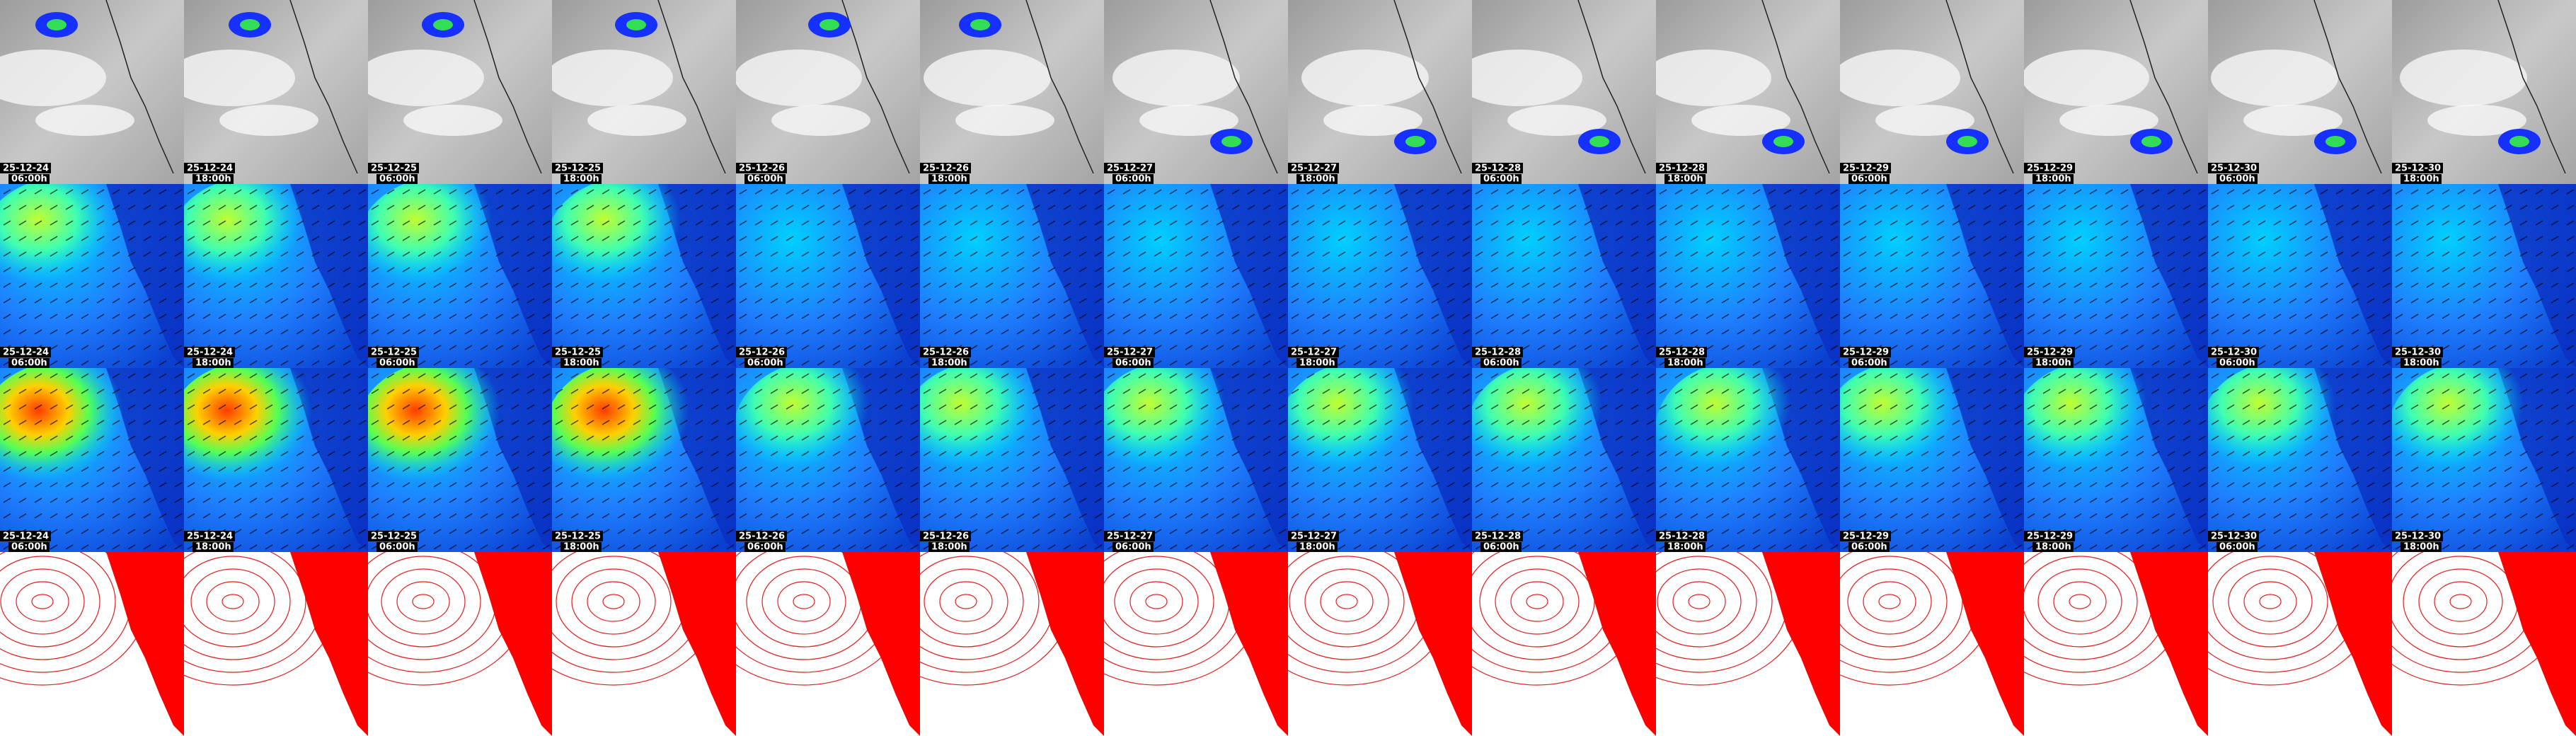  Describe the element at coordinates (1314, 353) in the screenshot. I see `date-label: 25-12-27` at that location.